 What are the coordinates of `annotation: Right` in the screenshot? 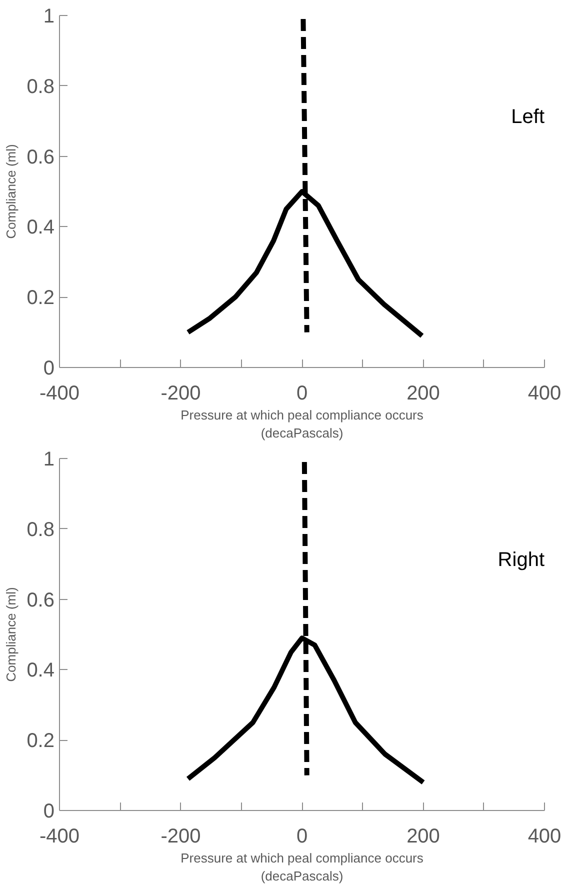 It's located at (521, 560).